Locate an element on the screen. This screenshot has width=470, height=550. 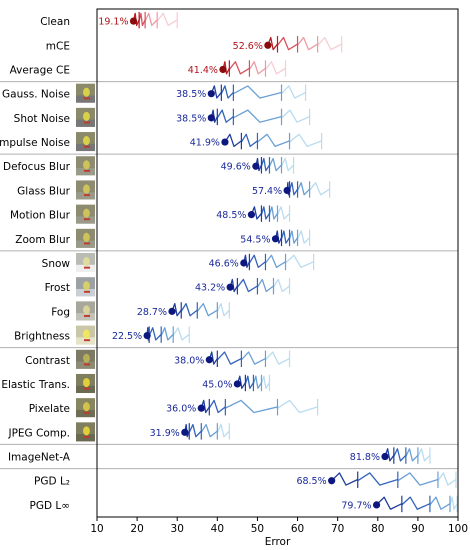
x-tick-label: 40 is located at coordinates (217, 529).